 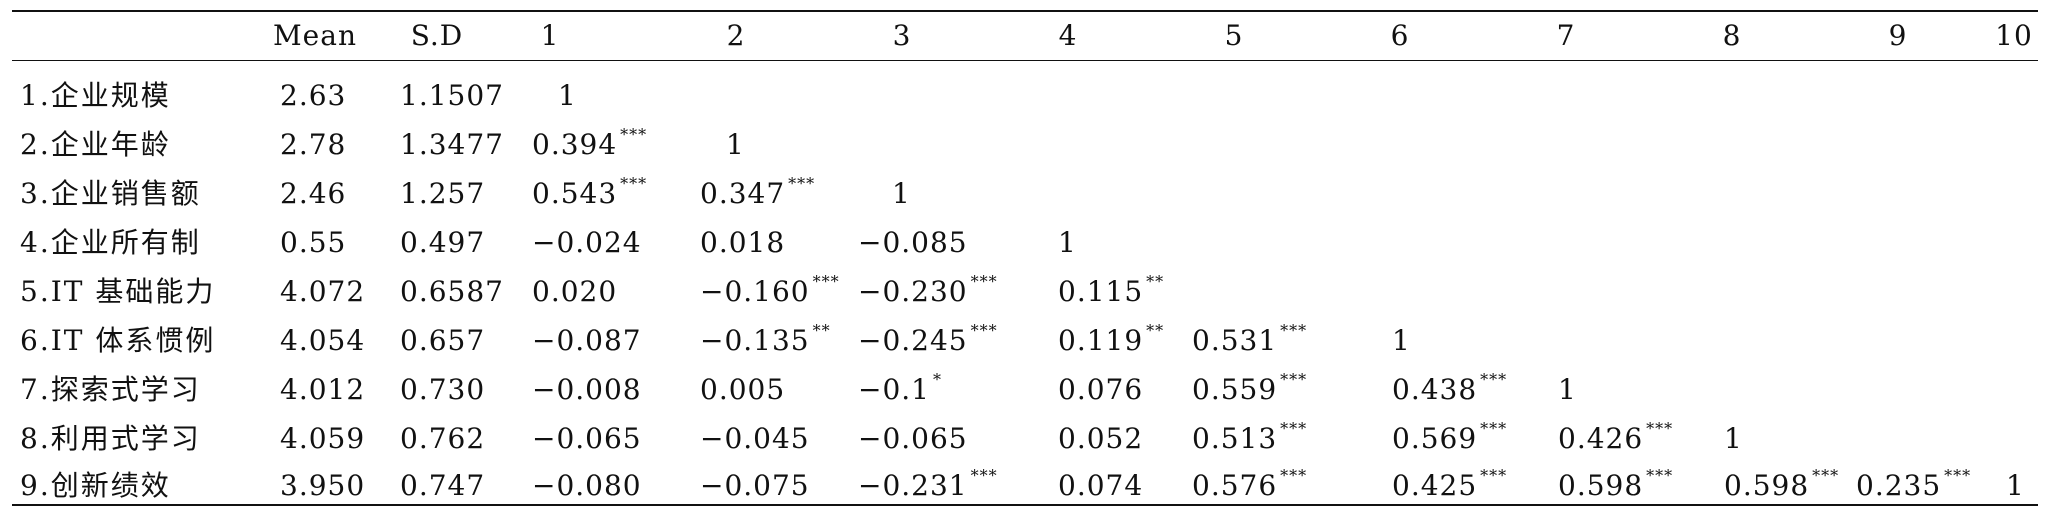 What do you see at coordinates (894, 389) in the screenshot?
I see `correlation-value: −0.1` at bounding box center [894, 389].